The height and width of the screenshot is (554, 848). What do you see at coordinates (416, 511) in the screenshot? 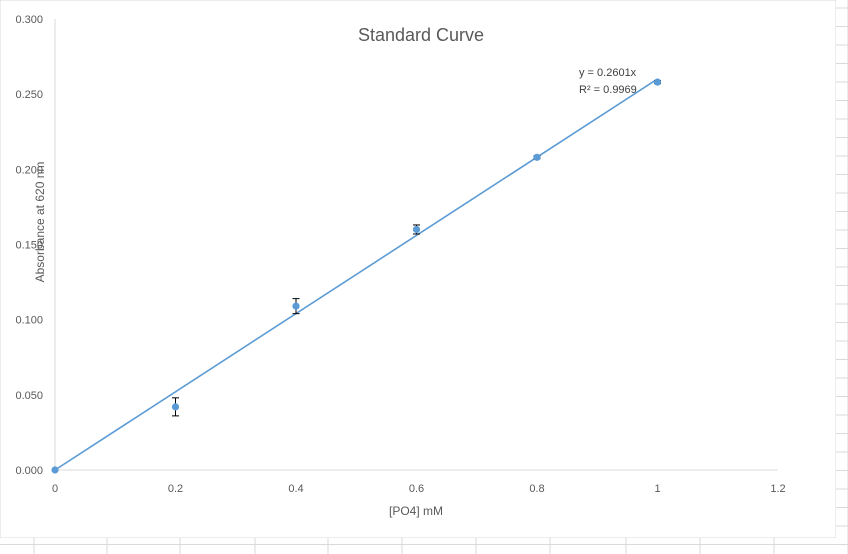
I see `x-axis-title: [PO4] mM` at bounding box center [416, 511].